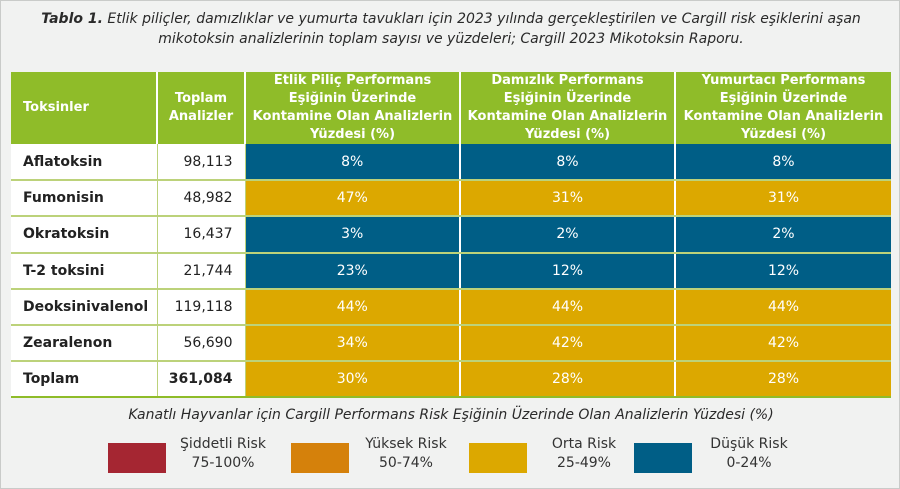  What do you see at coordinates (663, 458) in the screenshot?
I see `legend-swatch-low` at bounding box center [663, 458].